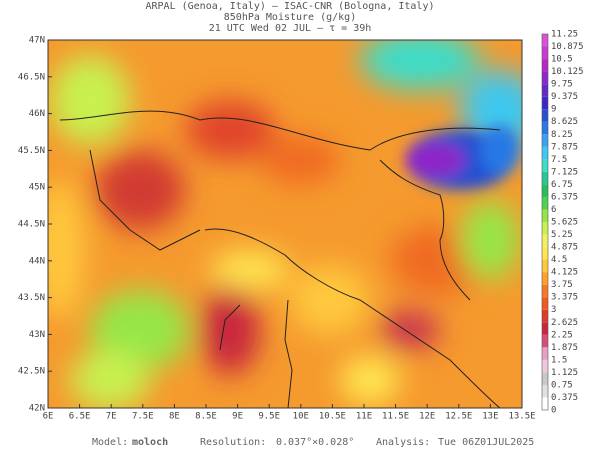  I want to click on colorbar-label: 5.25, so click(562, 235).